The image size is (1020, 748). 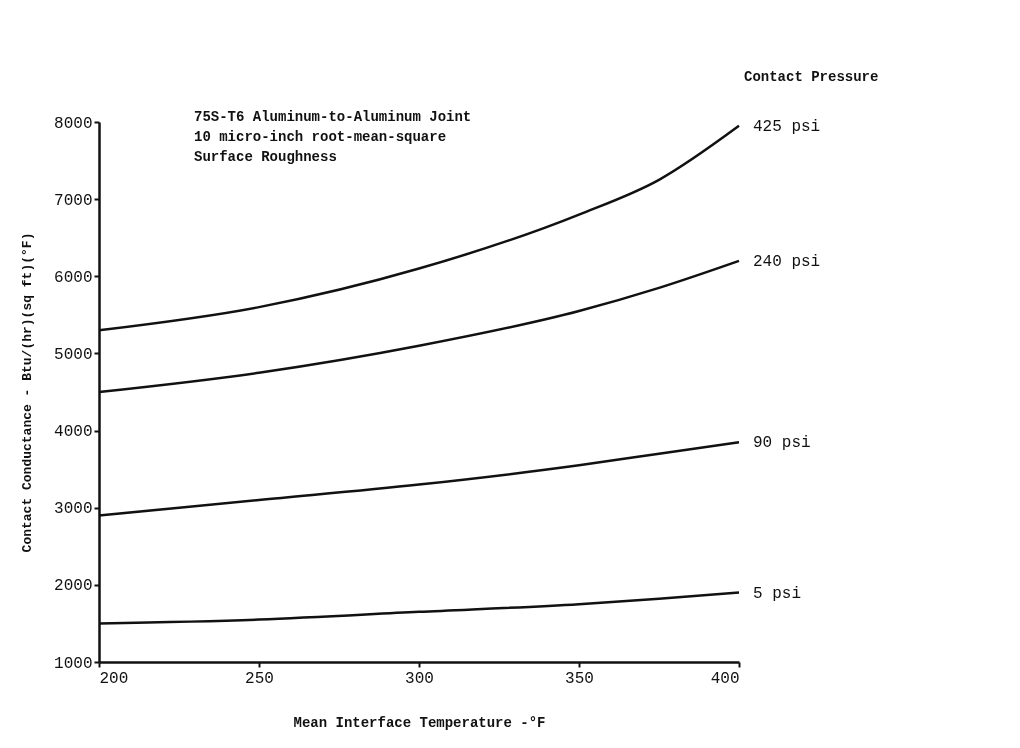 What do you see at coordinates (73, 586) in the screenshot?
I see `y-tick-label: 2000` at bounding box center [73, 586].